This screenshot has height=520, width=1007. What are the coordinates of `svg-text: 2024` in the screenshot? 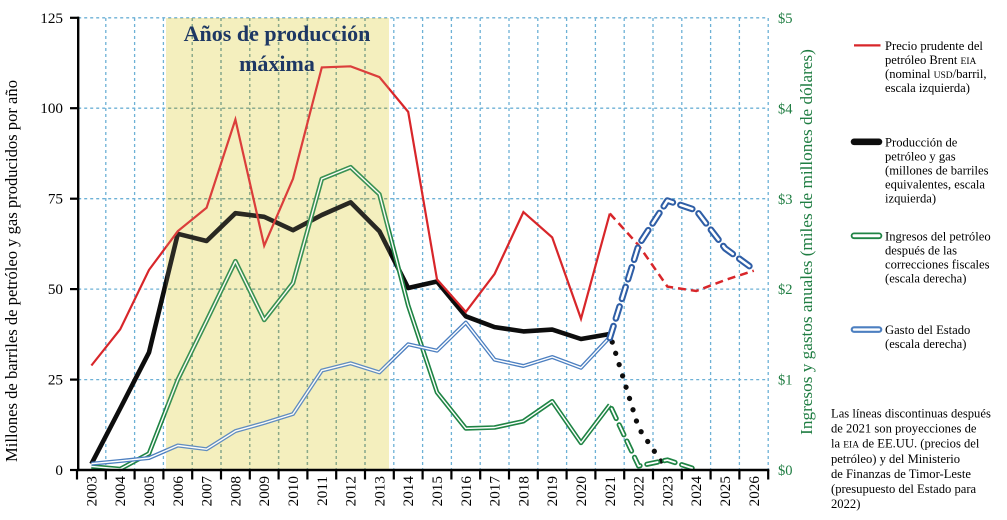 It's located at (696, 491).